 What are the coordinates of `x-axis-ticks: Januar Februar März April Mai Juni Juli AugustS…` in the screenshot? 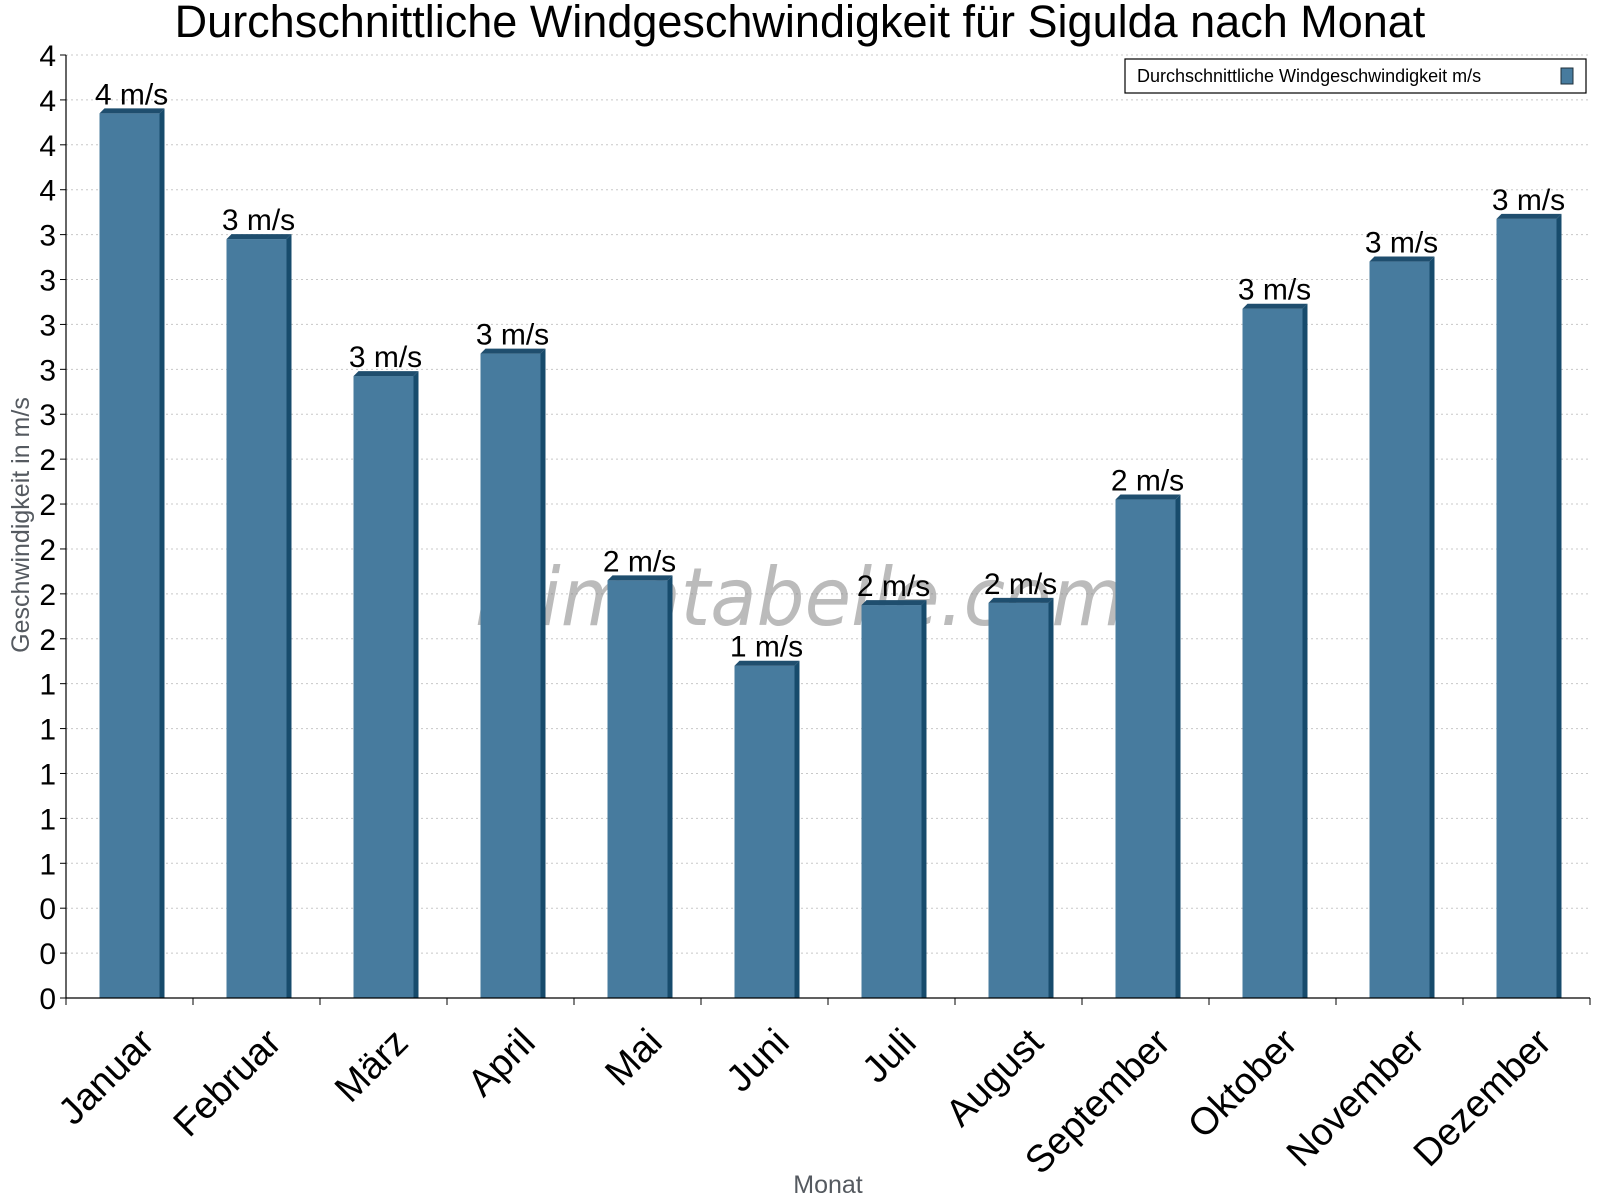 It's located at (821, 1090).